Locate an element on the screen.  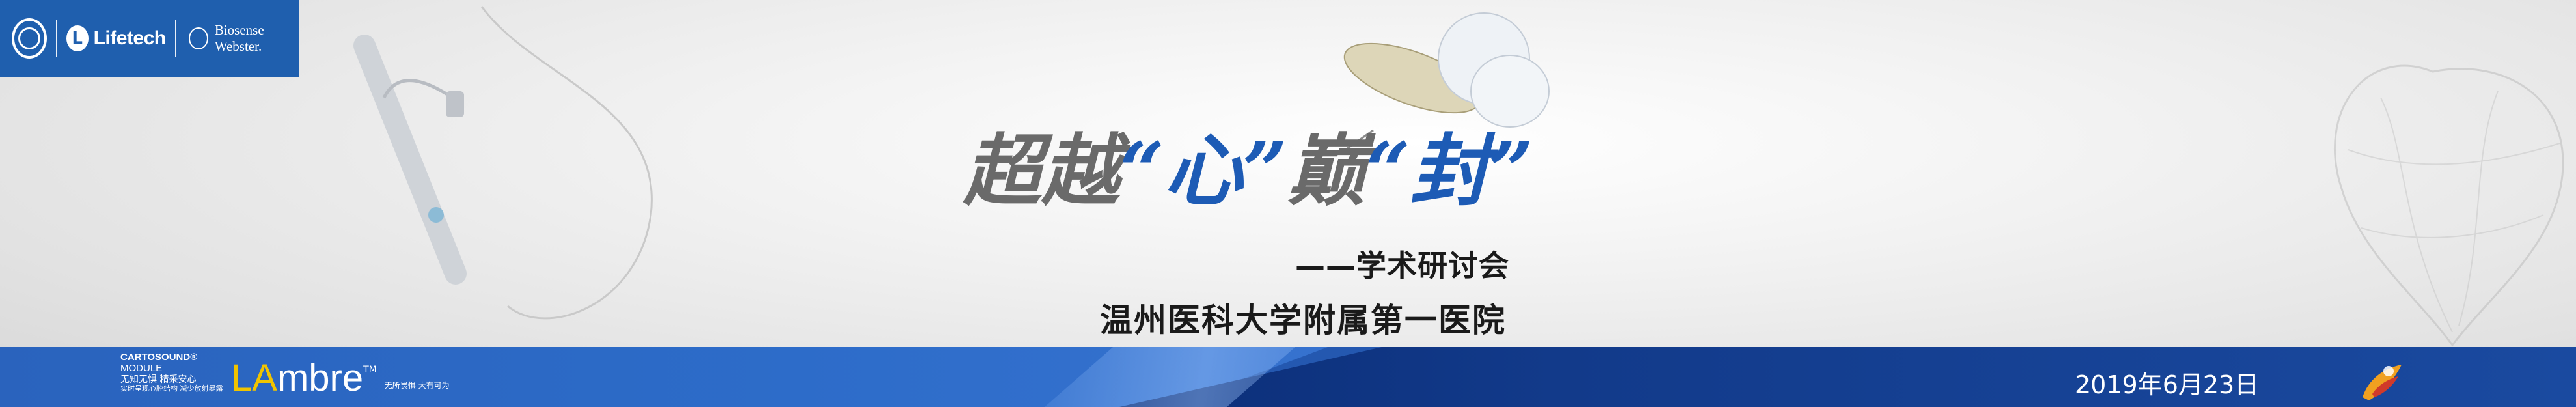
logo-bar: L Lifetech Biosense Webster. is located at coordinates (150, 39).